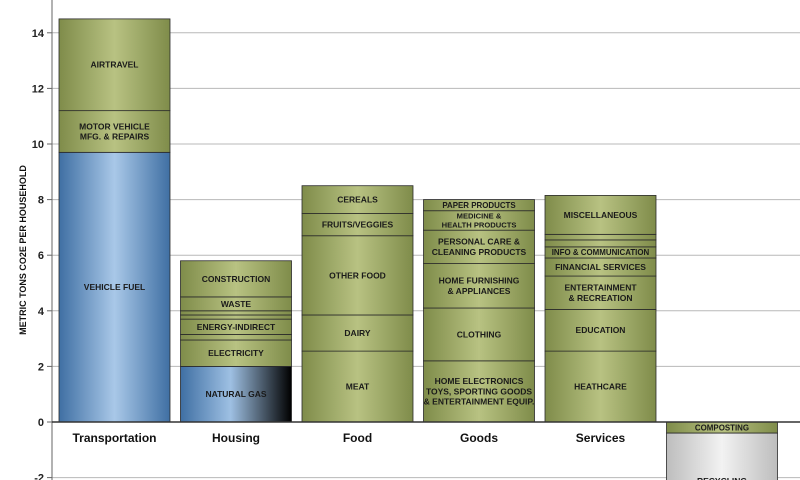 The width and height of the screenshot is (800, 480). I want to click on category-label: Transportation, so click(114, 438).